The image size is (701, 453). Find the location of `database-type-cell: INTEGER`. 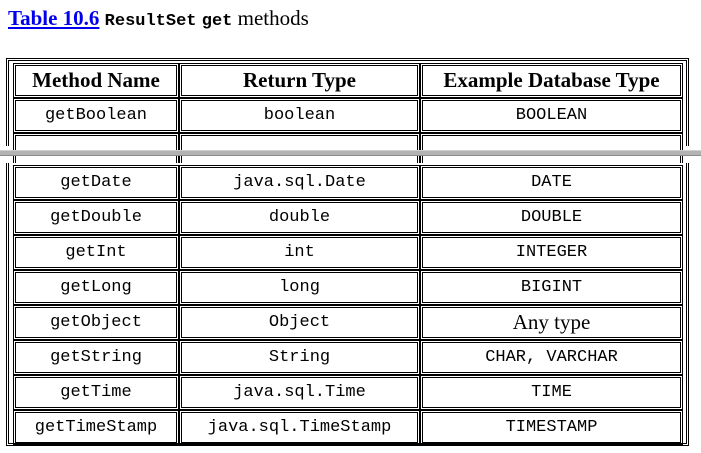

database-type-cell: INTEGER is located at coordinates (551, 252).